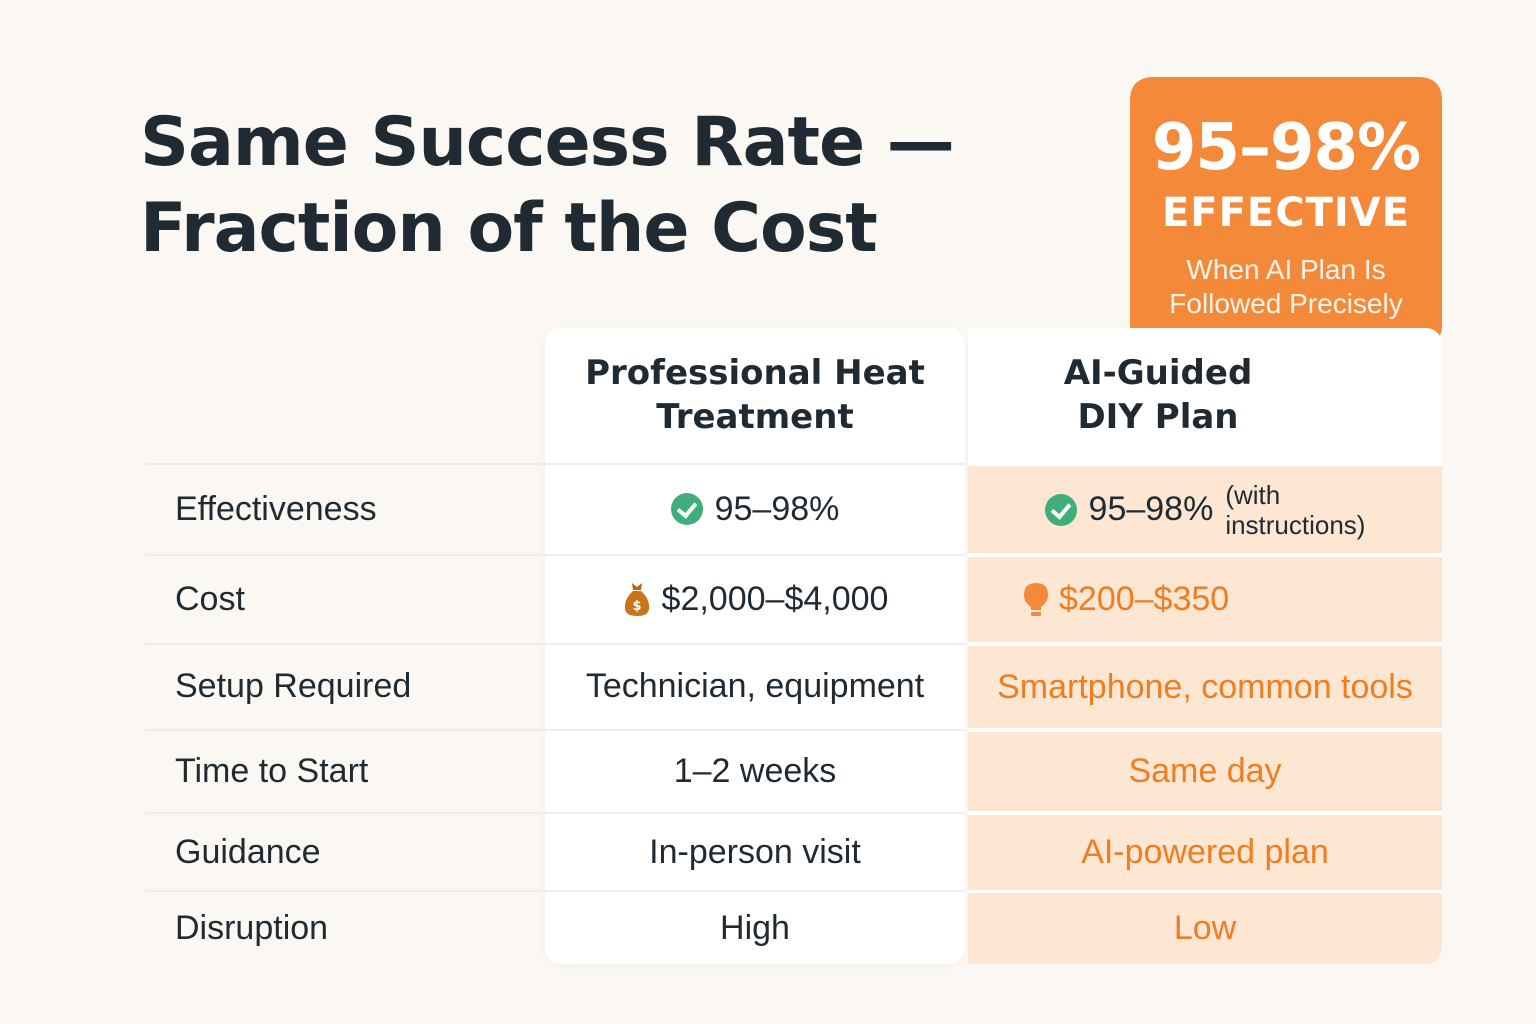 The image size is (1536, 1024). I want to click on row-label: Disruption, so click(345, 927).